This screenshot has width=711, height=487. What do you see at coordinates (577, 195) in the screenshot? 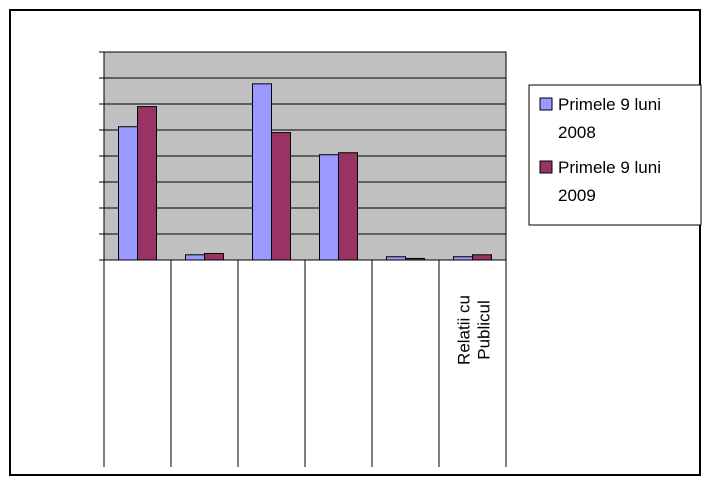
I see `legend-label-2: 2009` at bounding box center [577, 195].